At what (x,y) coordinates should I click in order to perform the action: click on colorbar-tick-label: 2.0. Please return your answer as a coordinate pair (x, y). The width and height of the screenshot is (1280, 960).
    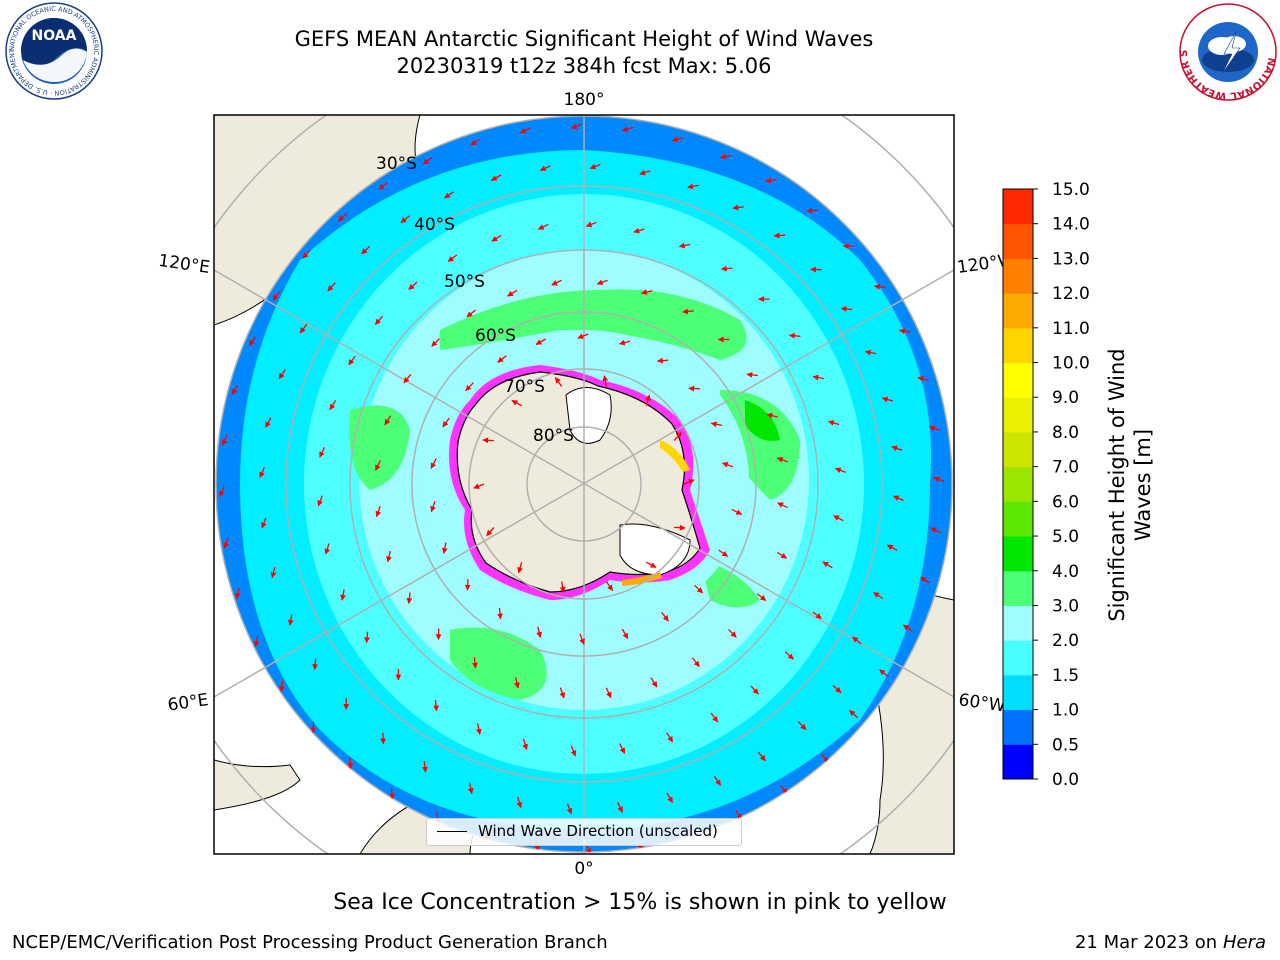
    Looking at the image, I should click on (1065, 641).